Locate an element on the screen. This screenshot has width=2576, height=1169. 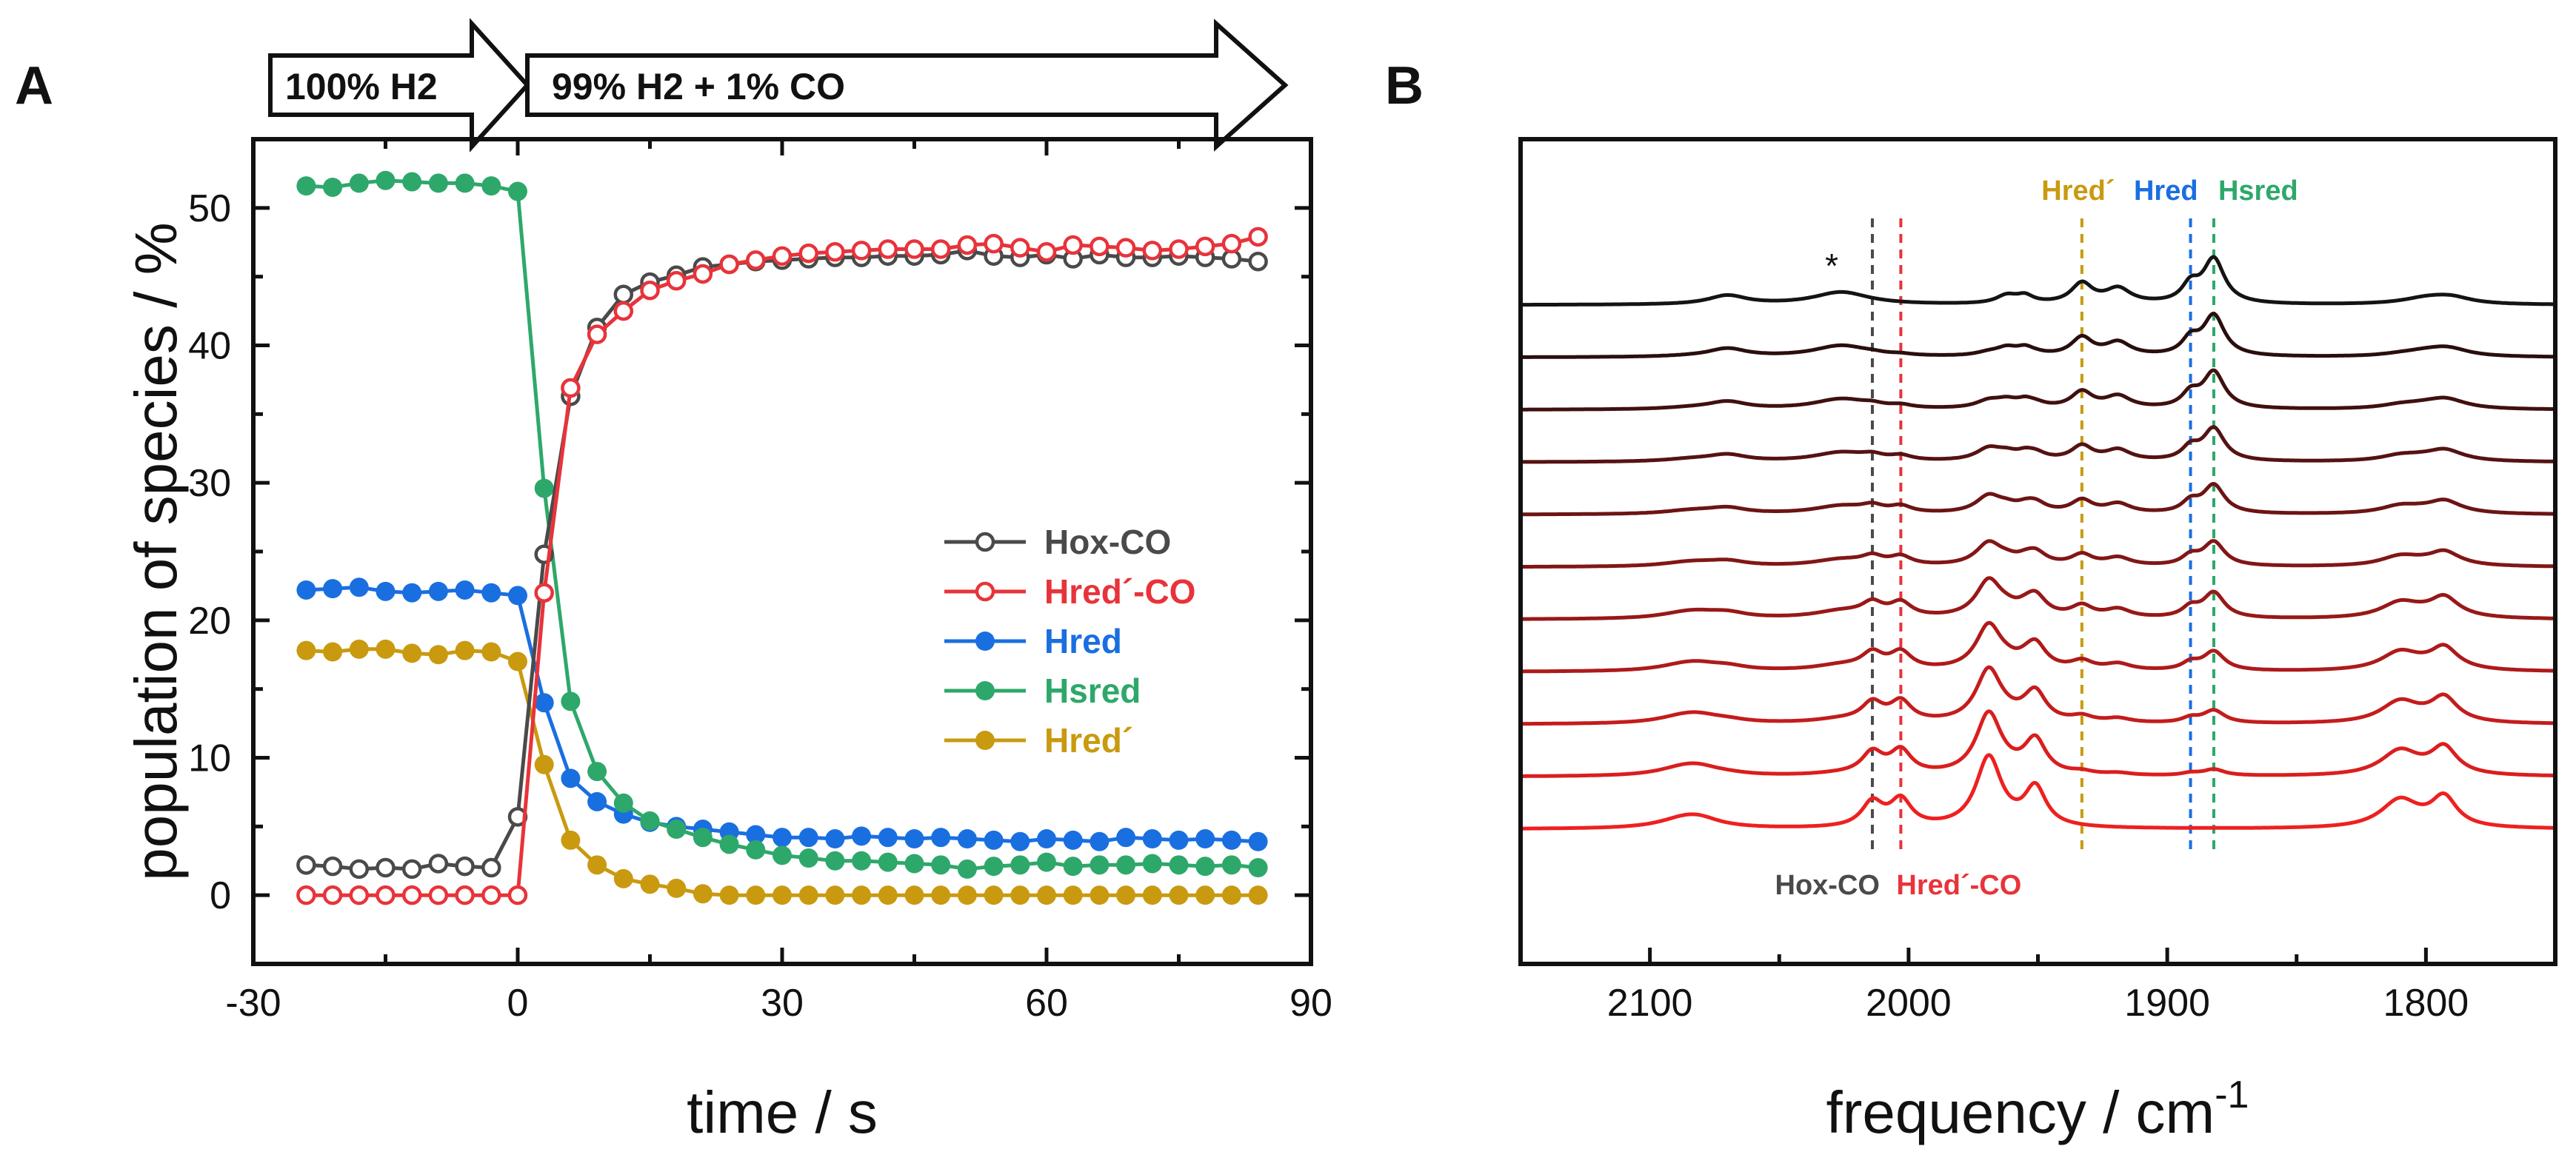
legend-marker is located at coordinates (985, 641).